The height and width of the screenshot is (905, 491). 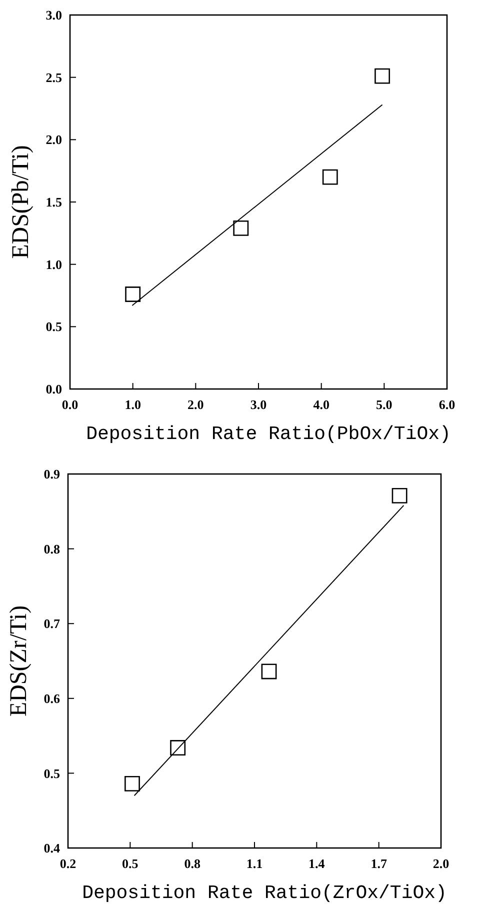 I want to click on y-tick-label: 1.5, so click(x=54, y=202).